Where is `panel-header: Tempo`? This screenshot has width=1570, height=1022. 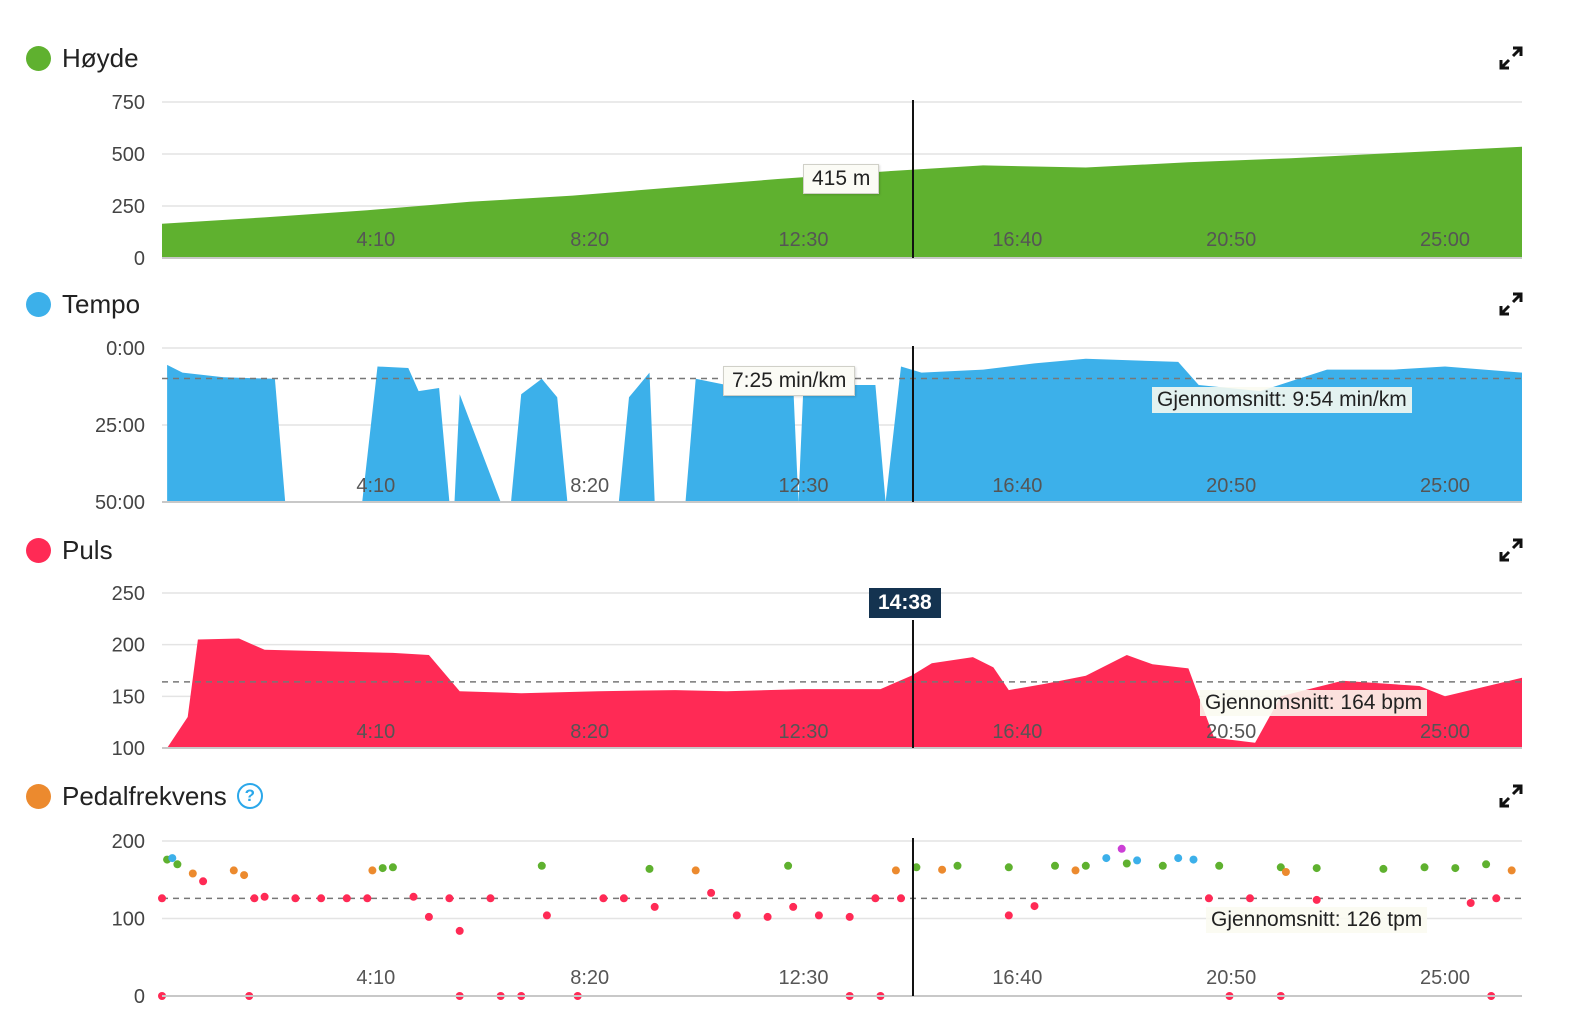
panel-header: Tempo is located at coordinates (83, 304).